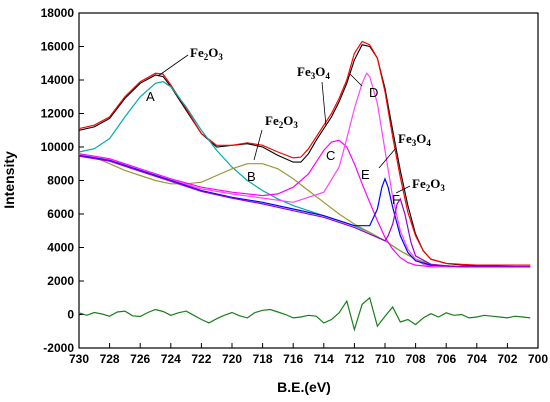  Describe the element at coordinates (387, 158) in the screenshot. I see `leader-line-e` at that location.